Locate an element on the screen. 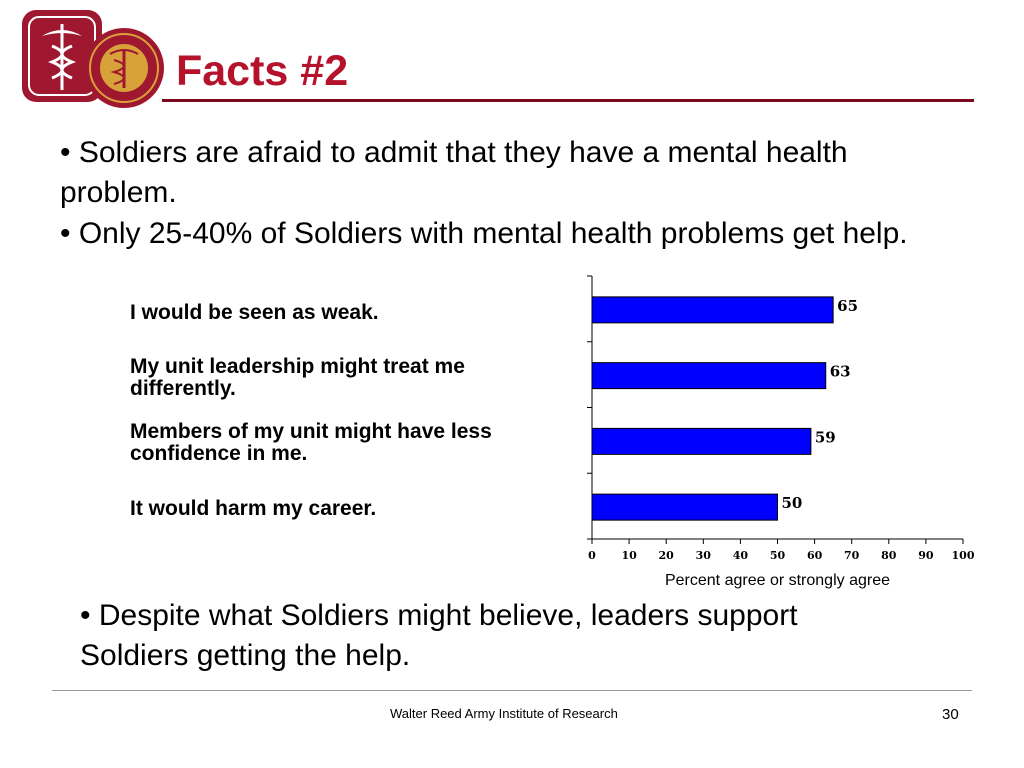  x-tick-label: 10 is located at coordinates (629, 555).